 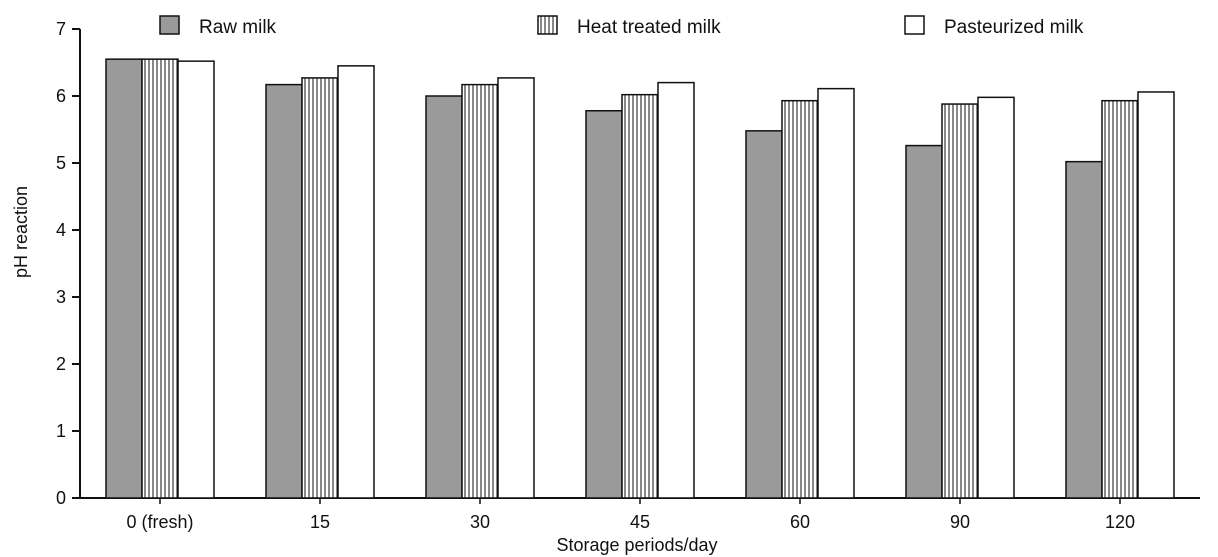 I want to click on x-tick-label: 60, so click(x=800, y=522).